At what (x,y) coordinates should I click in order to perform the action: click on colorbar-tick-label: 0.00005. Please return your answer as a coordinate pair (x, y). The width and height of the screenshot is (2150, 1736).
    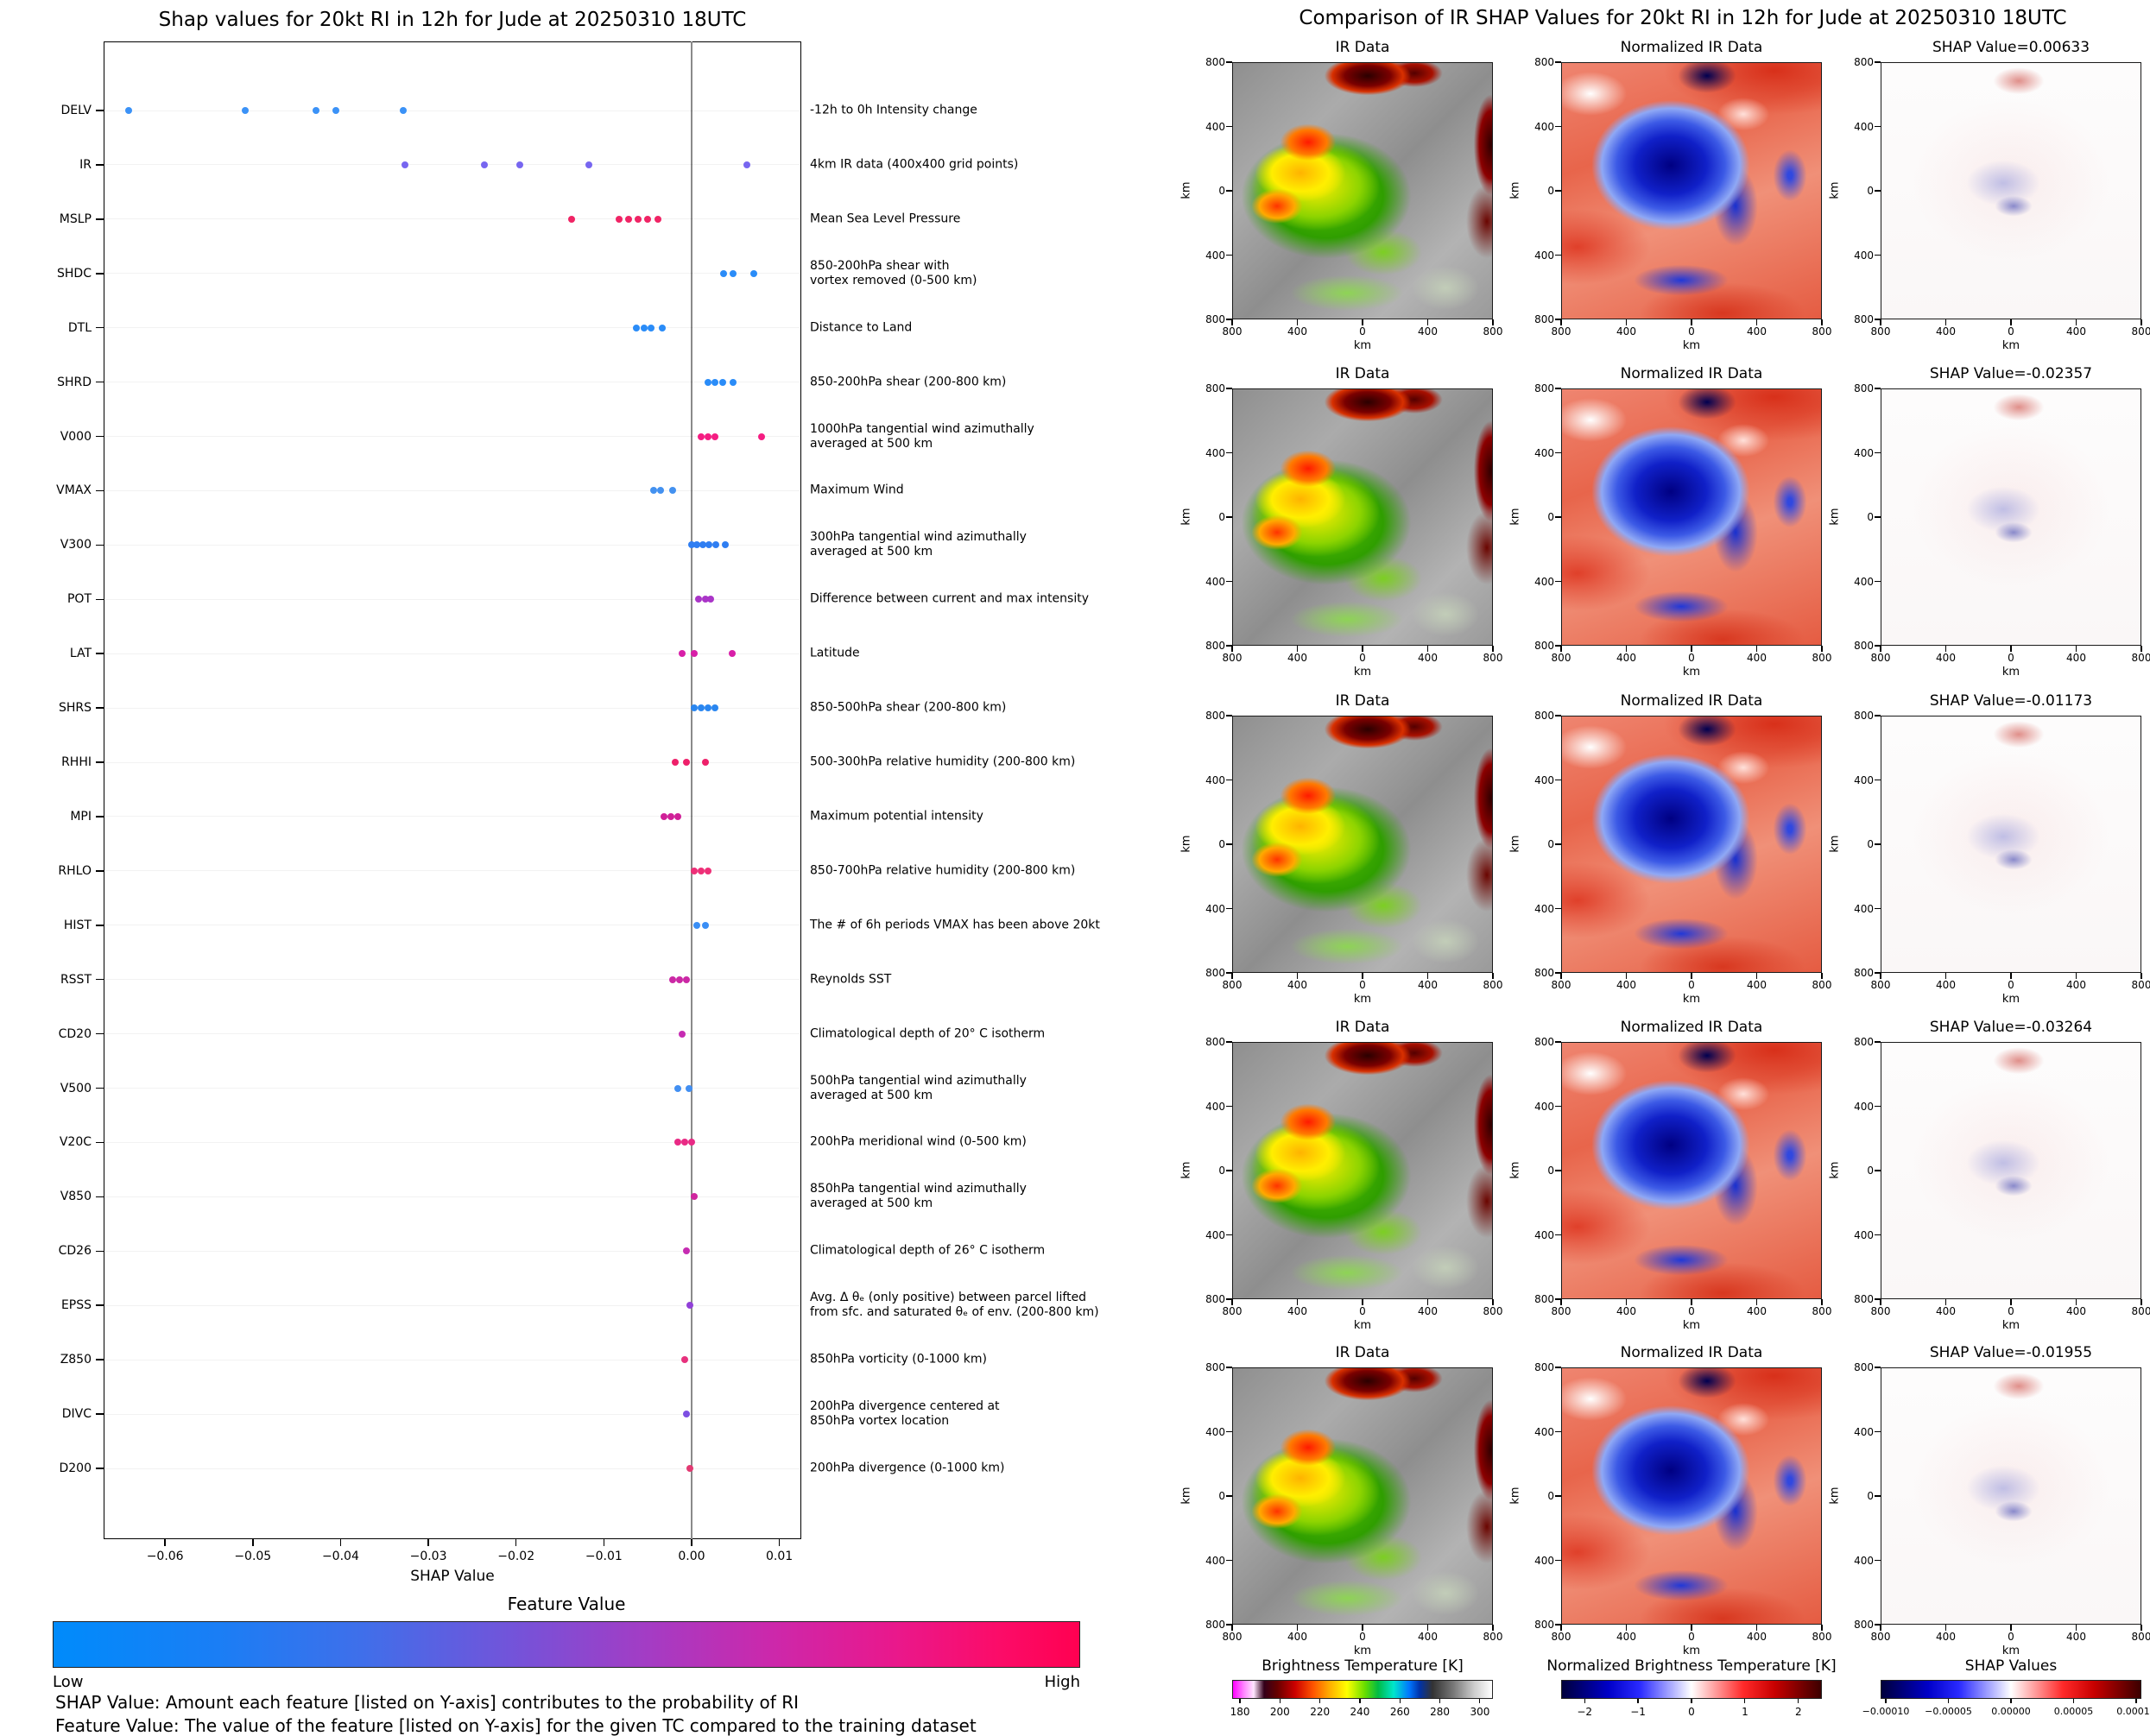
    Looking at the image, I should click on (2073, 1711).